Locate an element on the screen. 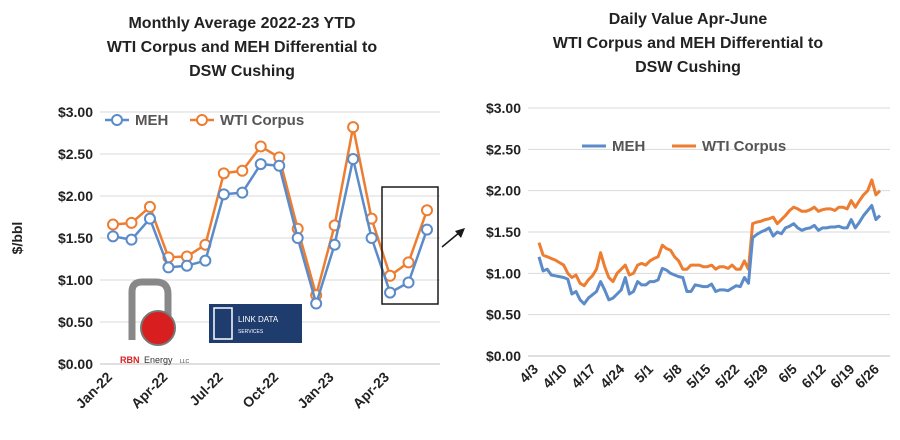  link-logo-background is located at coordinates (255, 323).